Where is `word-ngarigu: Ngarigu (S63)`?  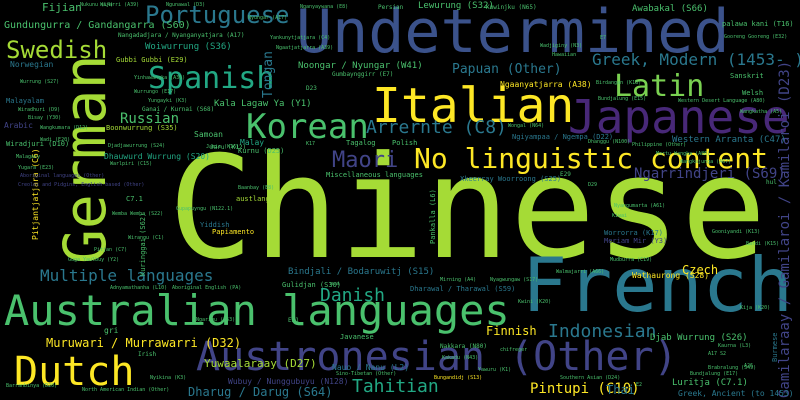
word-ngarigu: Ngarigu (S63) is located at coordinates (216, 320).